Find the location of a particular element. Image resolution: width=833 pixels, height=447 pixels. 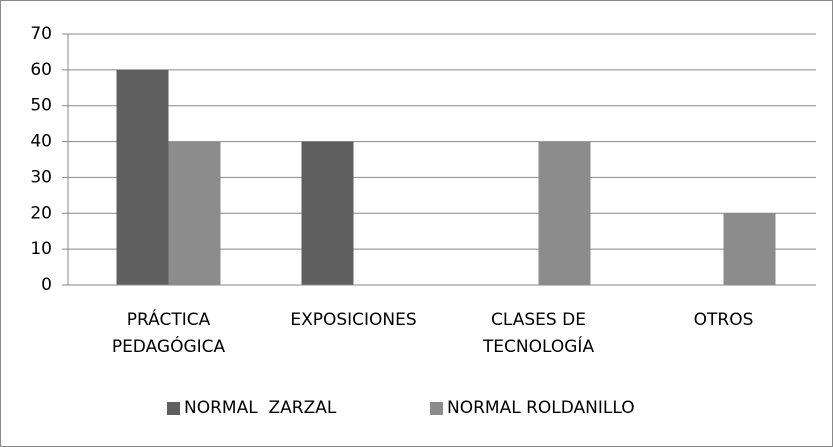

y-tick-label: 10 is located at coordinates (41, 249).